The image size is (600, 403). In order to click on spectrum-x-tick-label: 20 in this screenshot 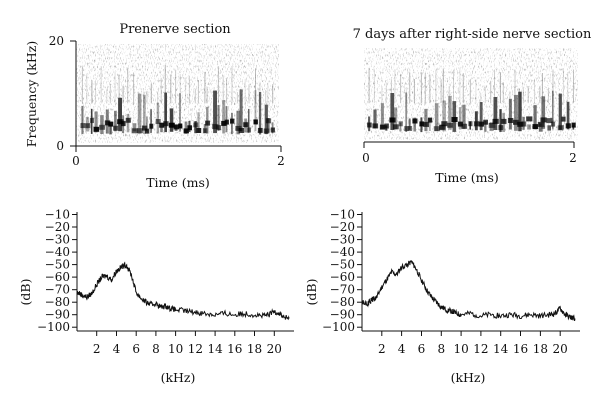, I will do `click(560, 349)`.